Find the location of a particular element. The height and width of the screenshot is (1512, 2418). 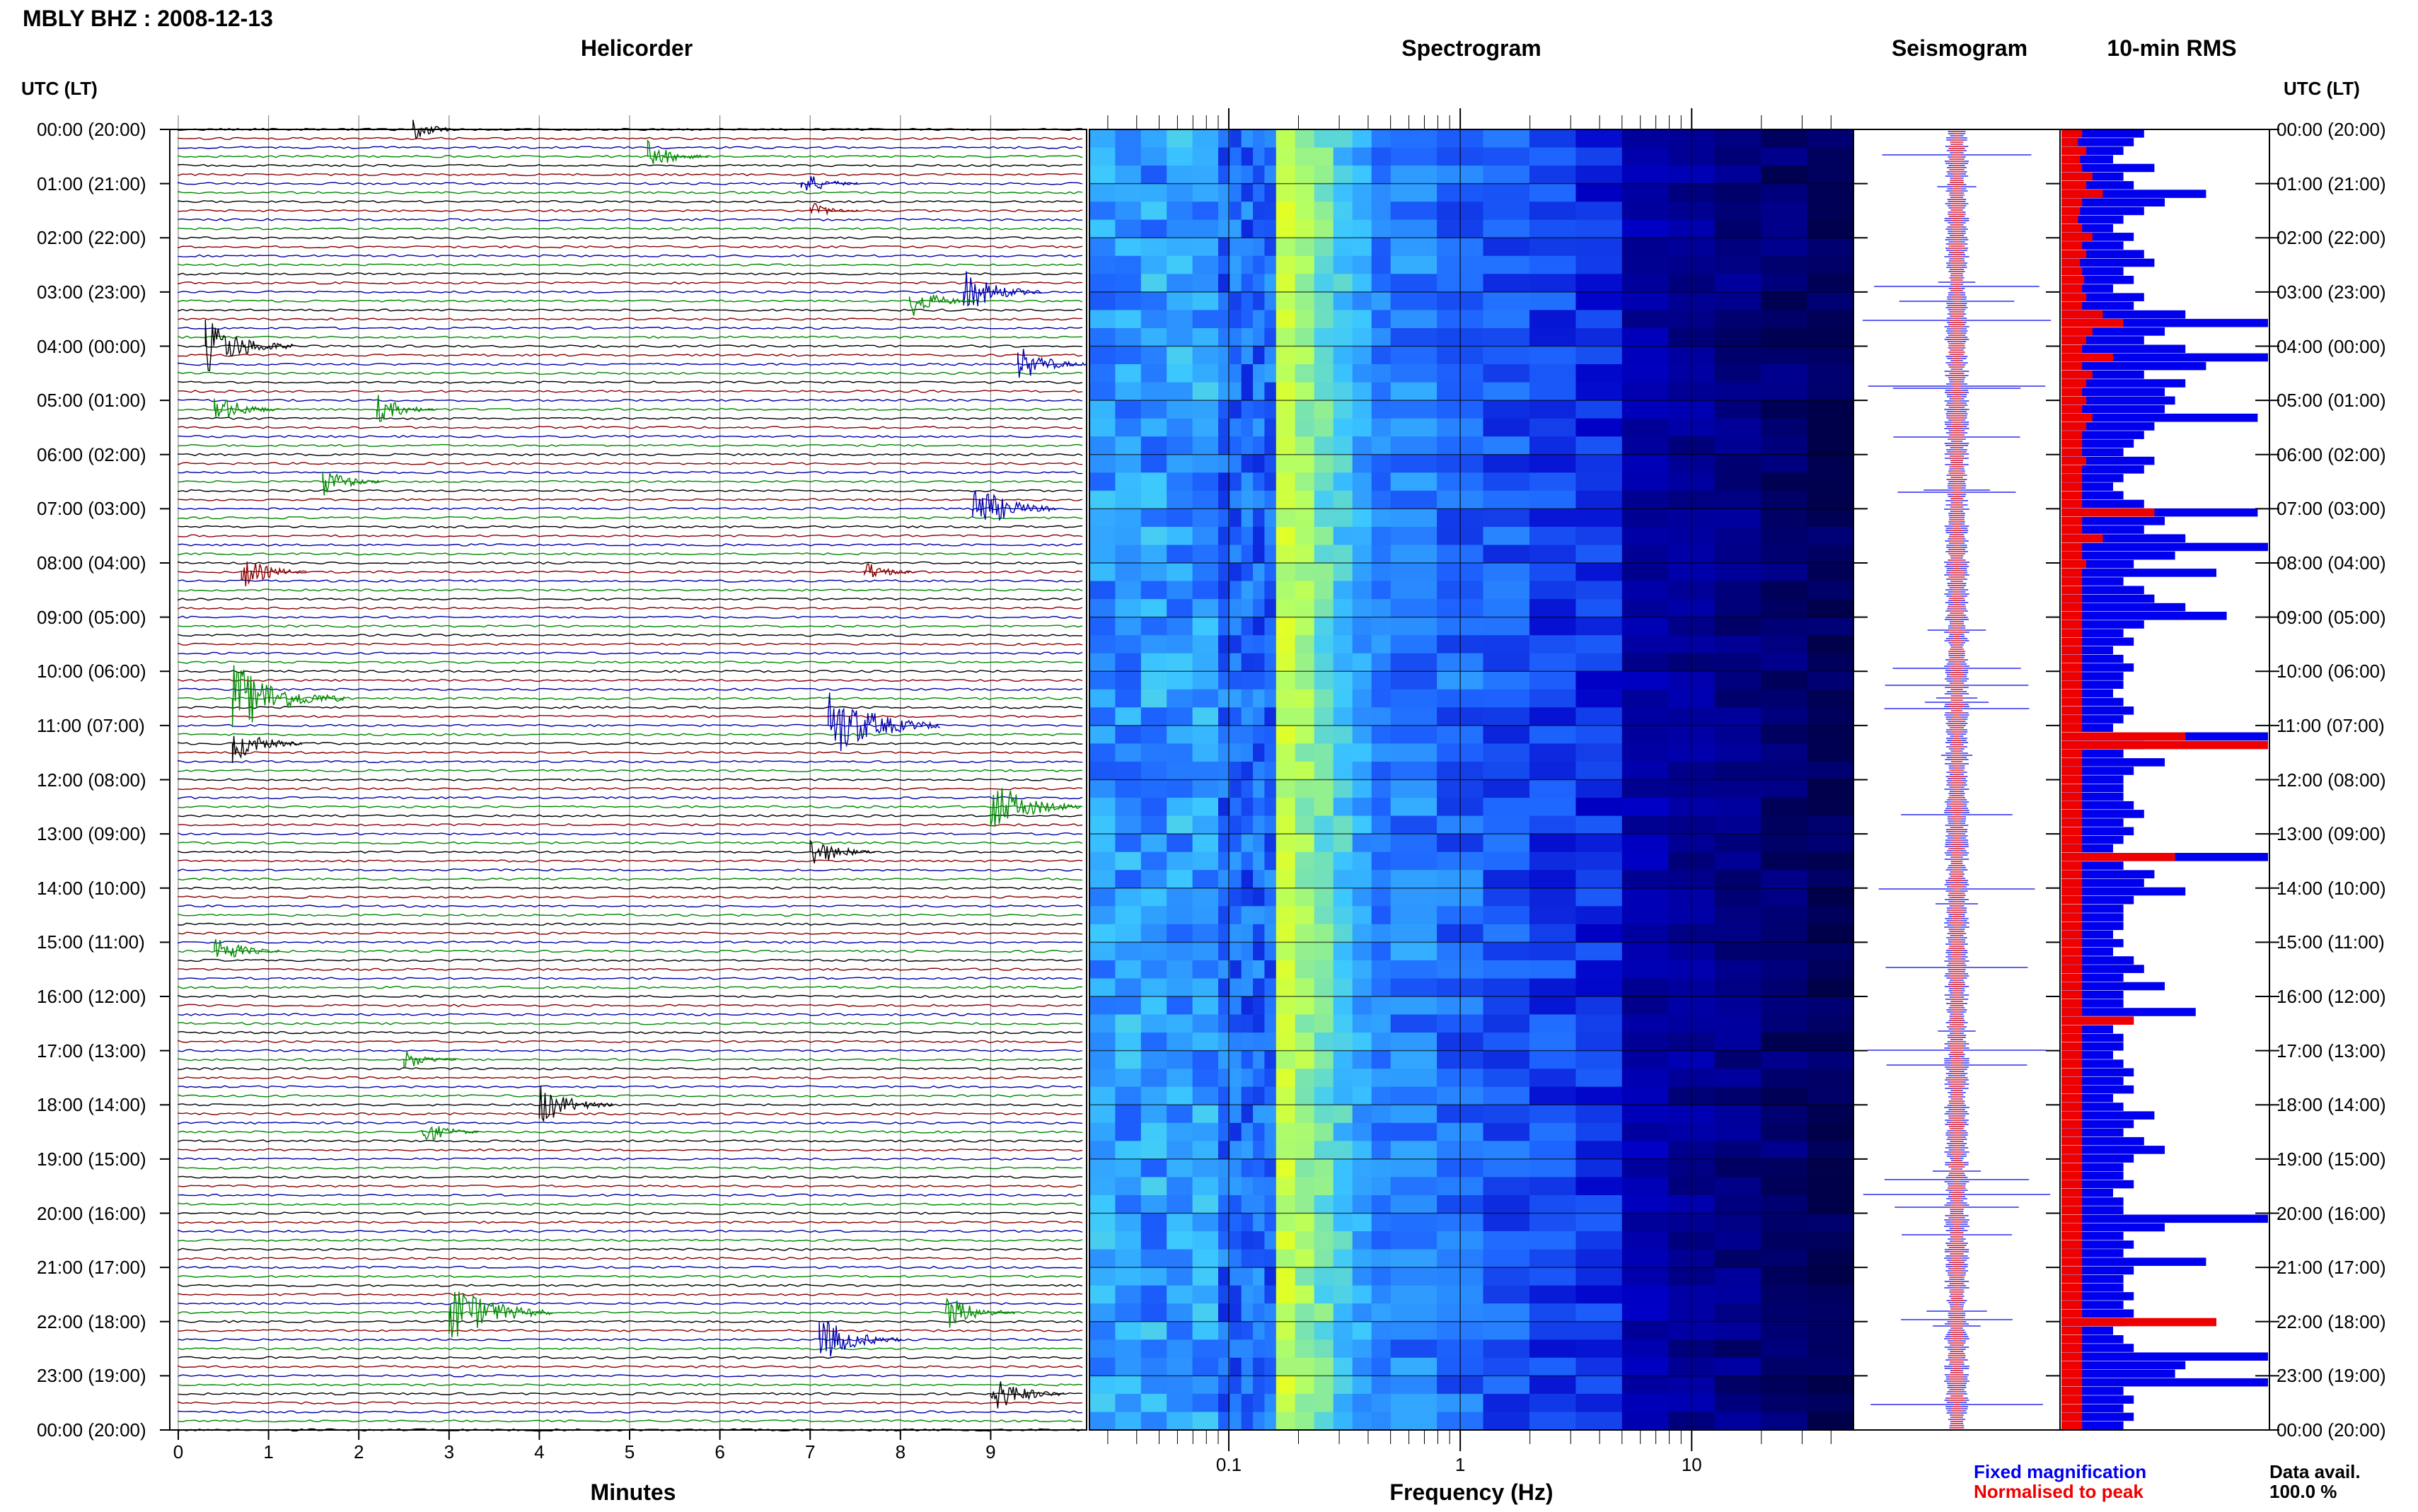

helicorder-tick-label: 3 is located at coordinates (449, 1451).